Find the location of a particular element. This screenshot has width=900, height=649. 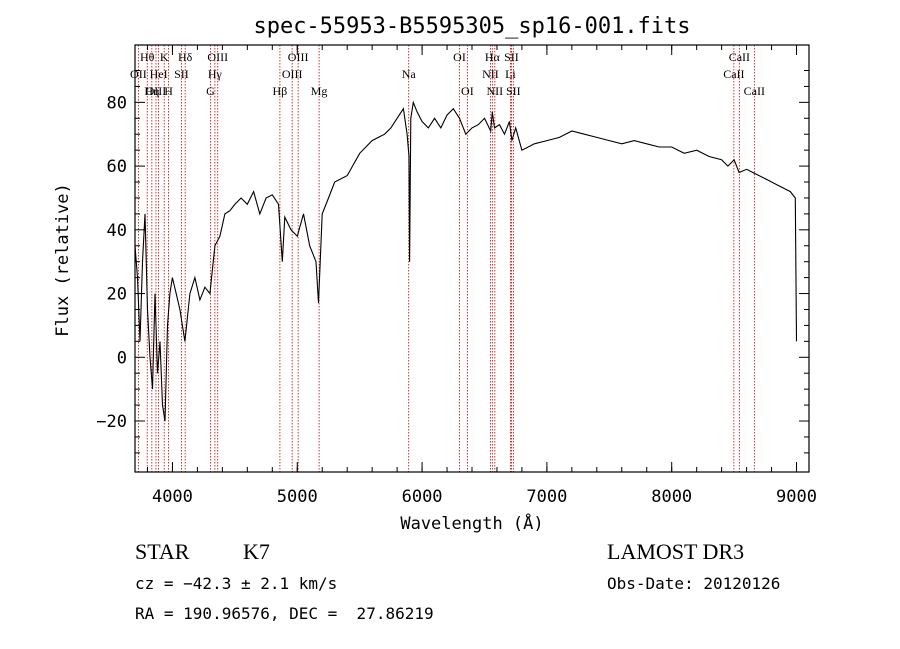

y-tick-label: −20 is located at coordinates (111, 422).